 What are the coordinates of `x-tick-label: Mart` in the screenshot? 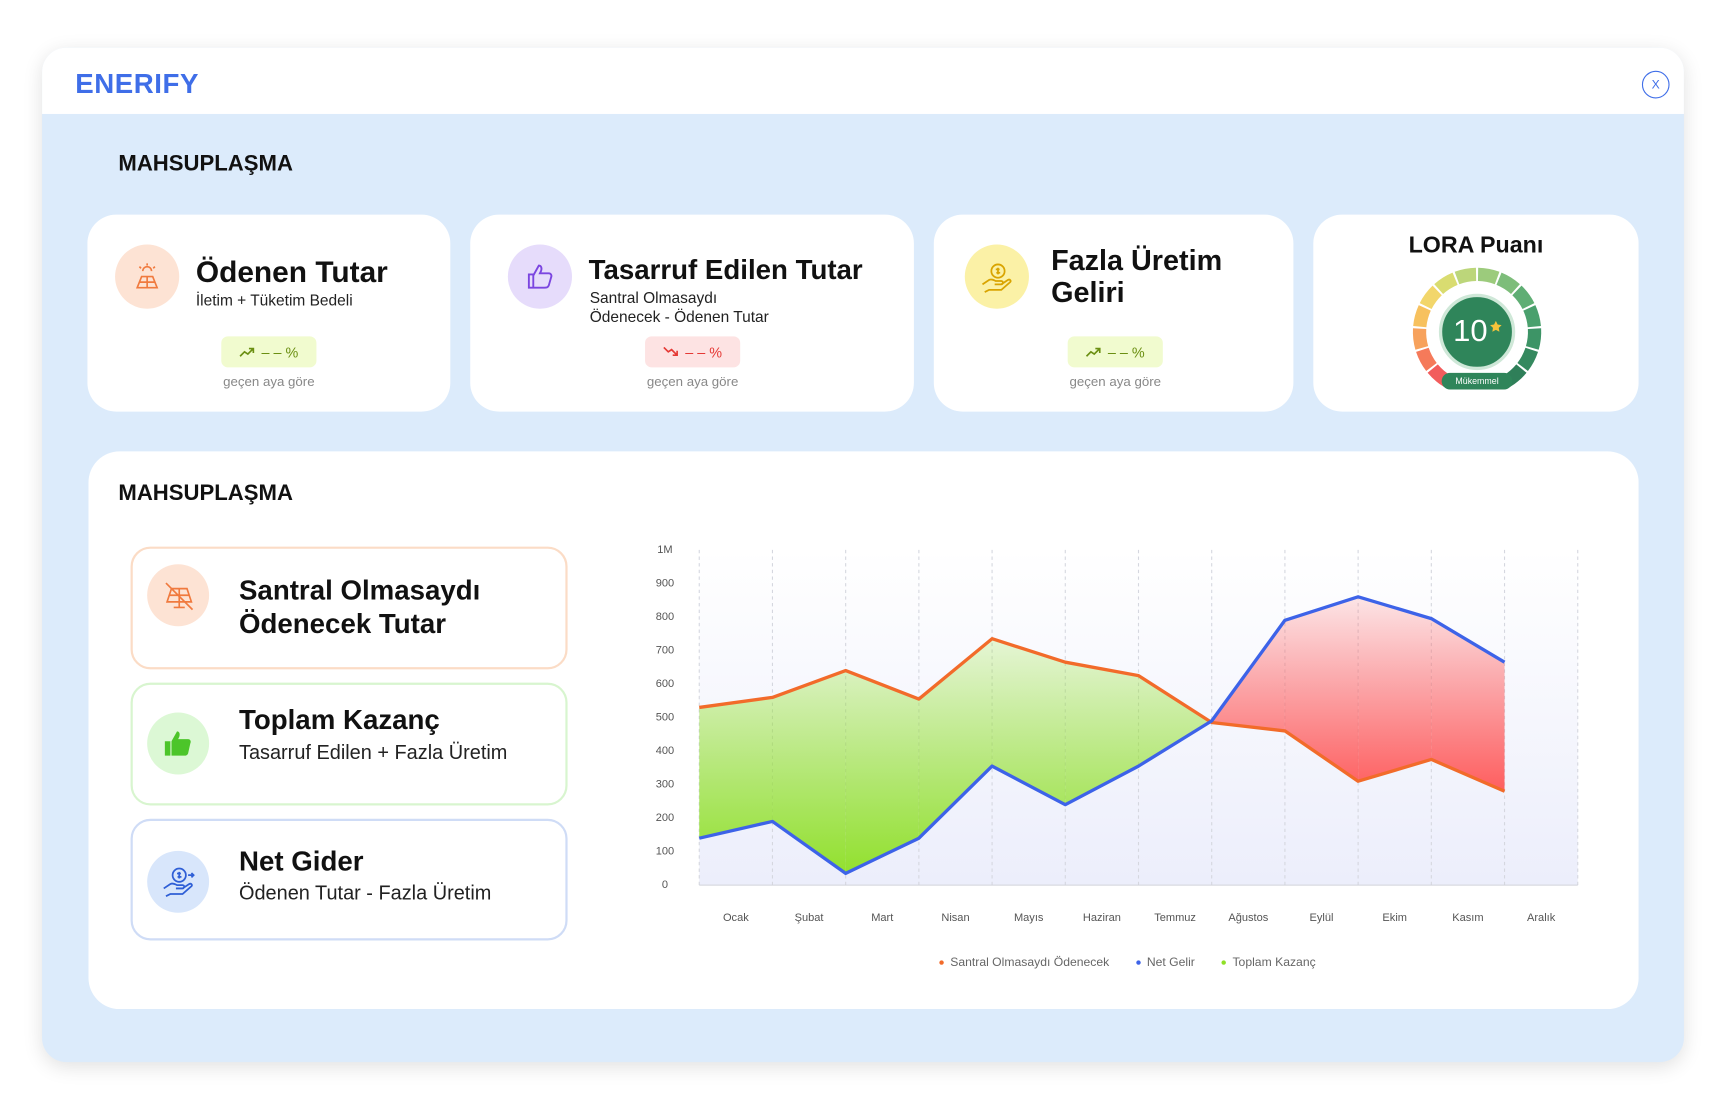 It's located at (882, 918).